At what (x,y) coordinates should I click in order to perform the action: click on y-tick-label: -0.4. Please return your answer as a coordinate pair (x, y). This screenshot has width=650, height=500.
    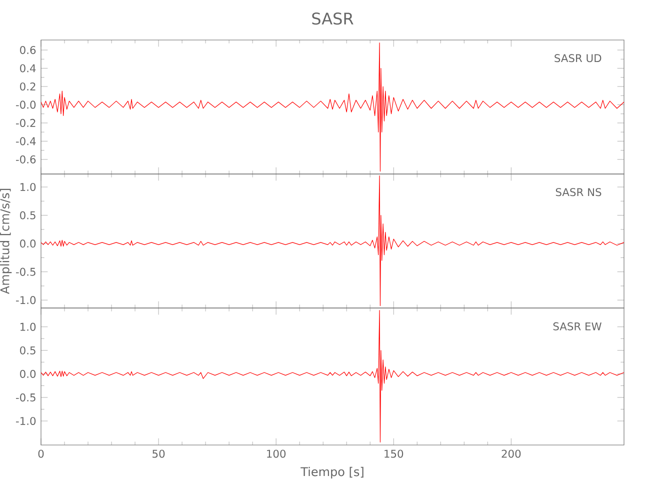
    Looking at the image, I should click on (26, 141).